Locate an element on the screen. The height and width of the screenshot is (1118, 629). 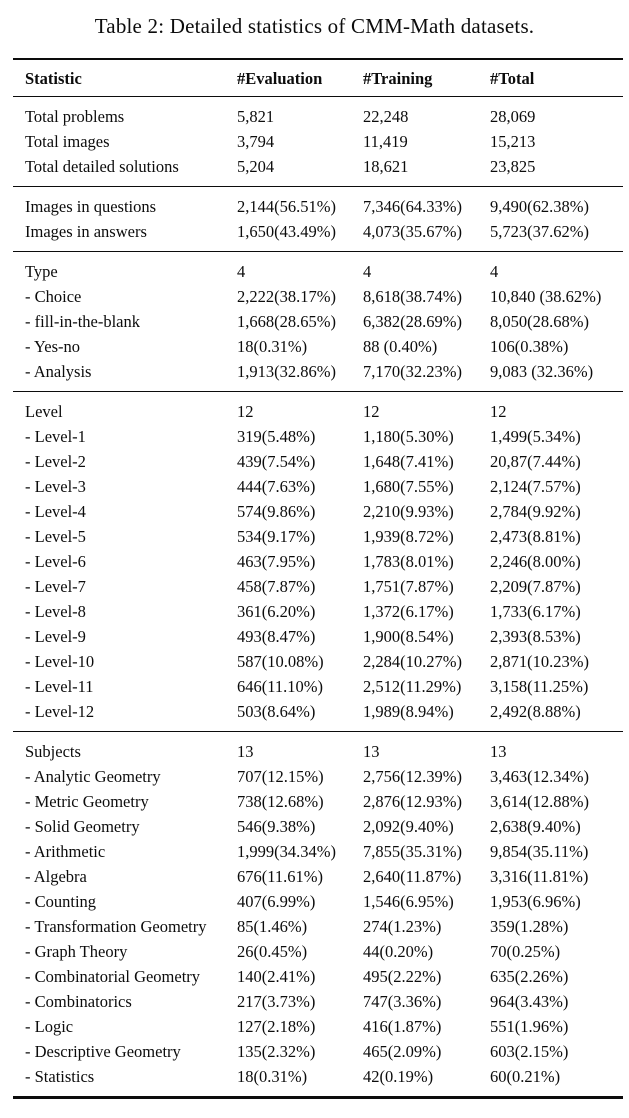
cell-value: 551(1.96%) is located at coordinates (529, 1026).